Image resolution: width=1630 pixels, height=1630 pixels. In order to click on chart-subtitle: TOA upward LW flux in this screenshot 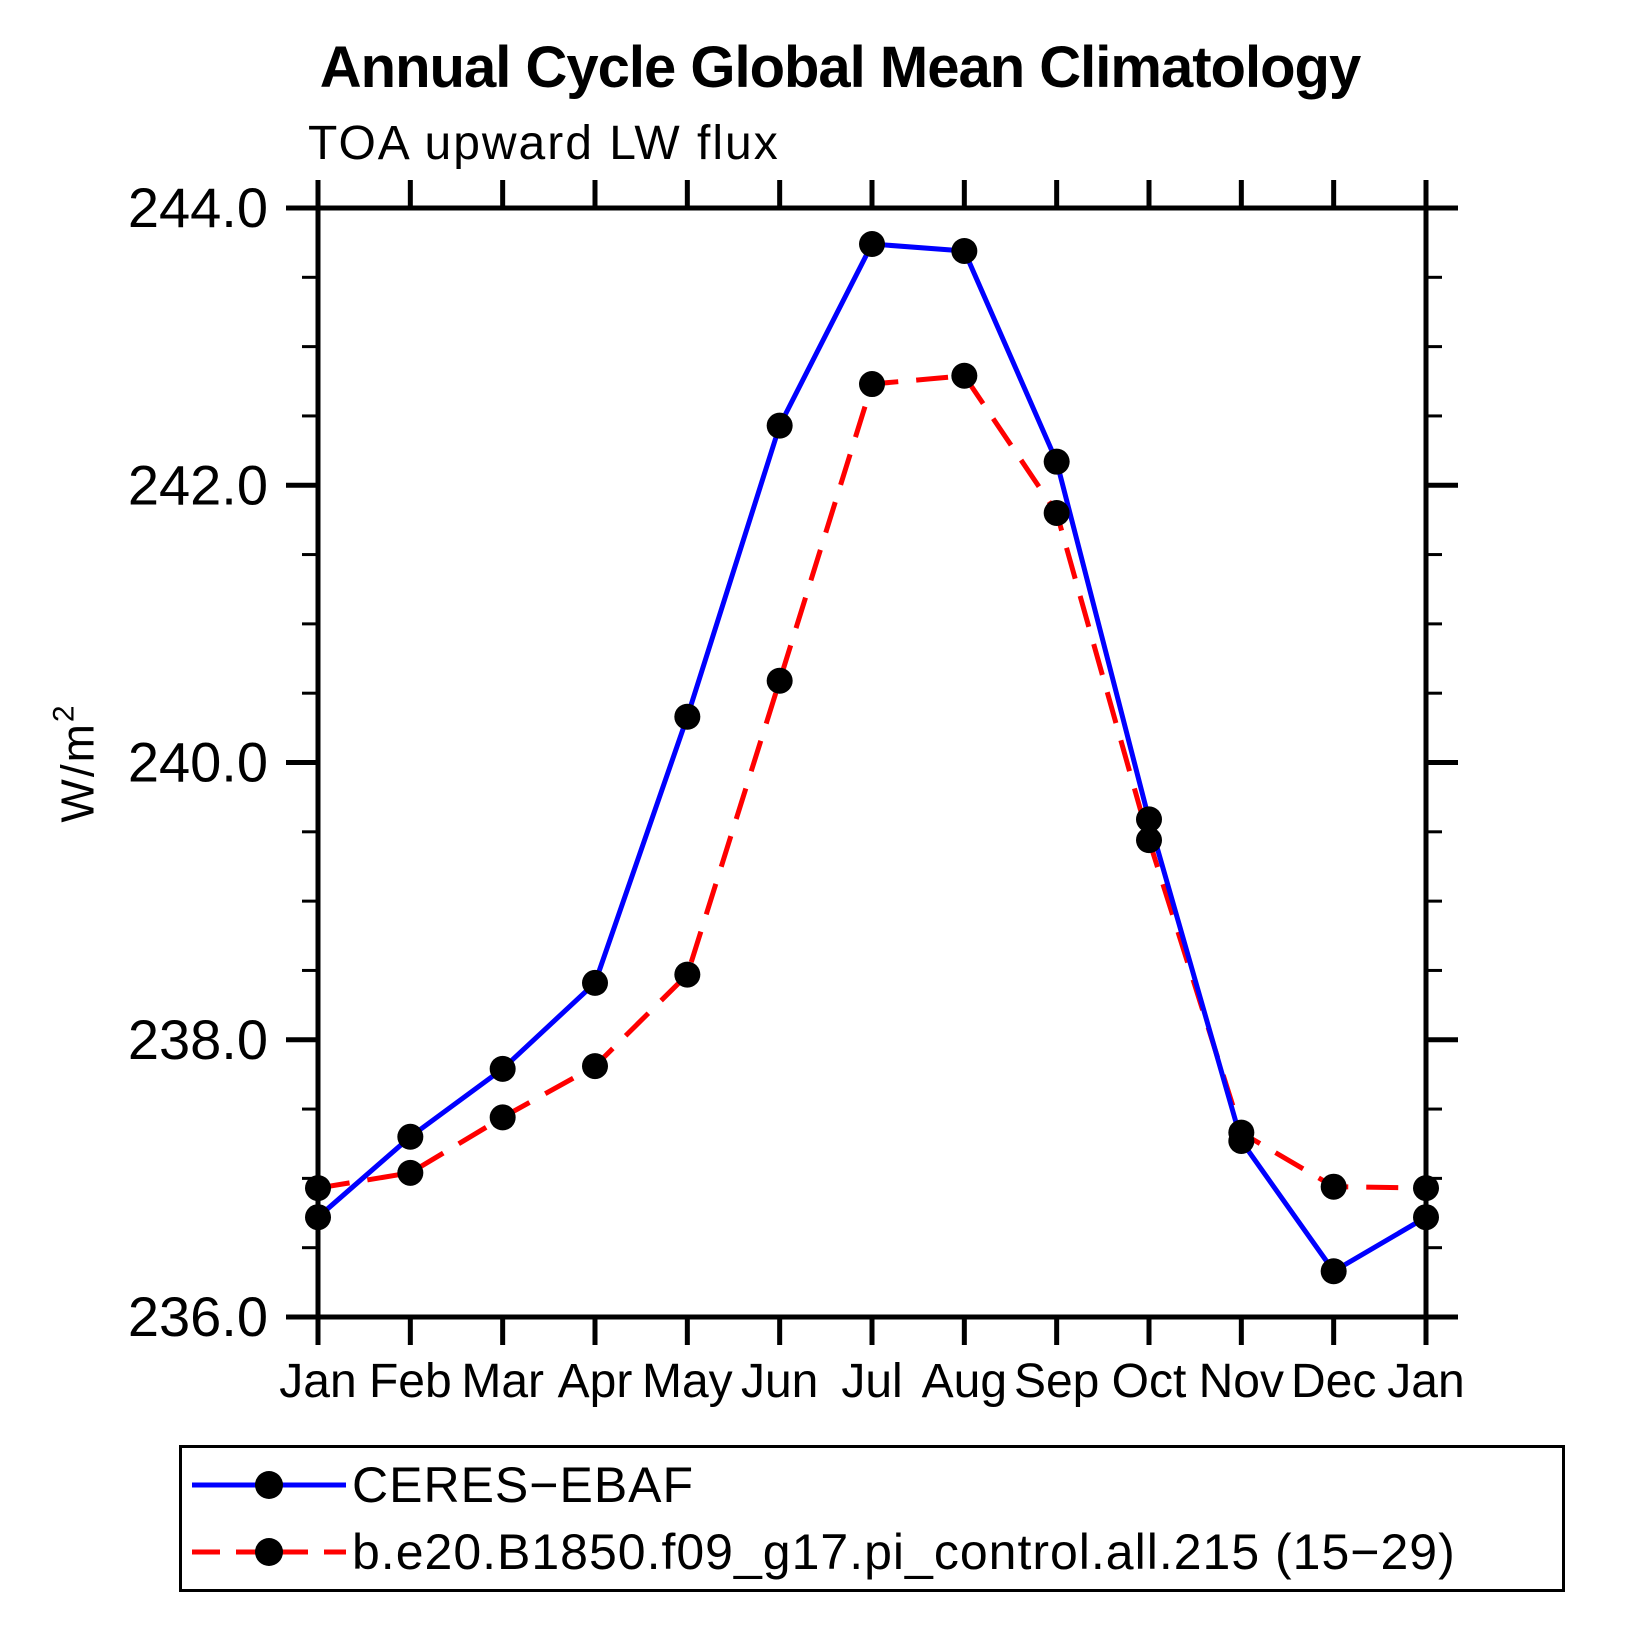, I will do `click(544, 143)`.